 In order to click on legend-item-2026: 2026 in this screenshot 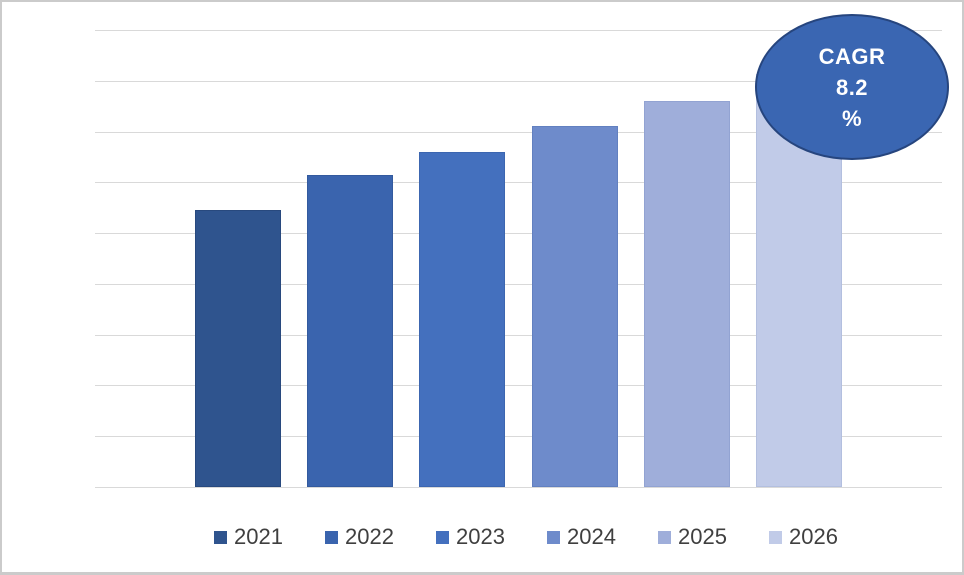, I will do `click(803, 537)`.